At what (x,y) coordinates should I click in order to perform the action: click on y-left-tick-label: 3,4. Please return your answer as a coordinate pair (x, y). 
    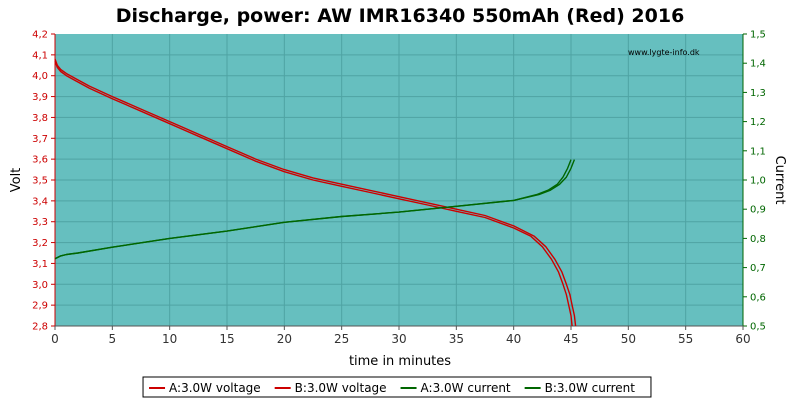
    Looking at the image, I should click on (40, 201).